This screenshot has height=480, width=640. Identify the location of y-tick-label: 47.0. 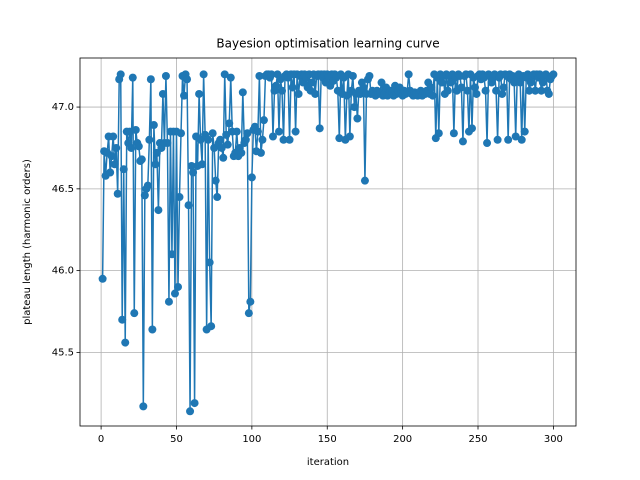
(63, 107).